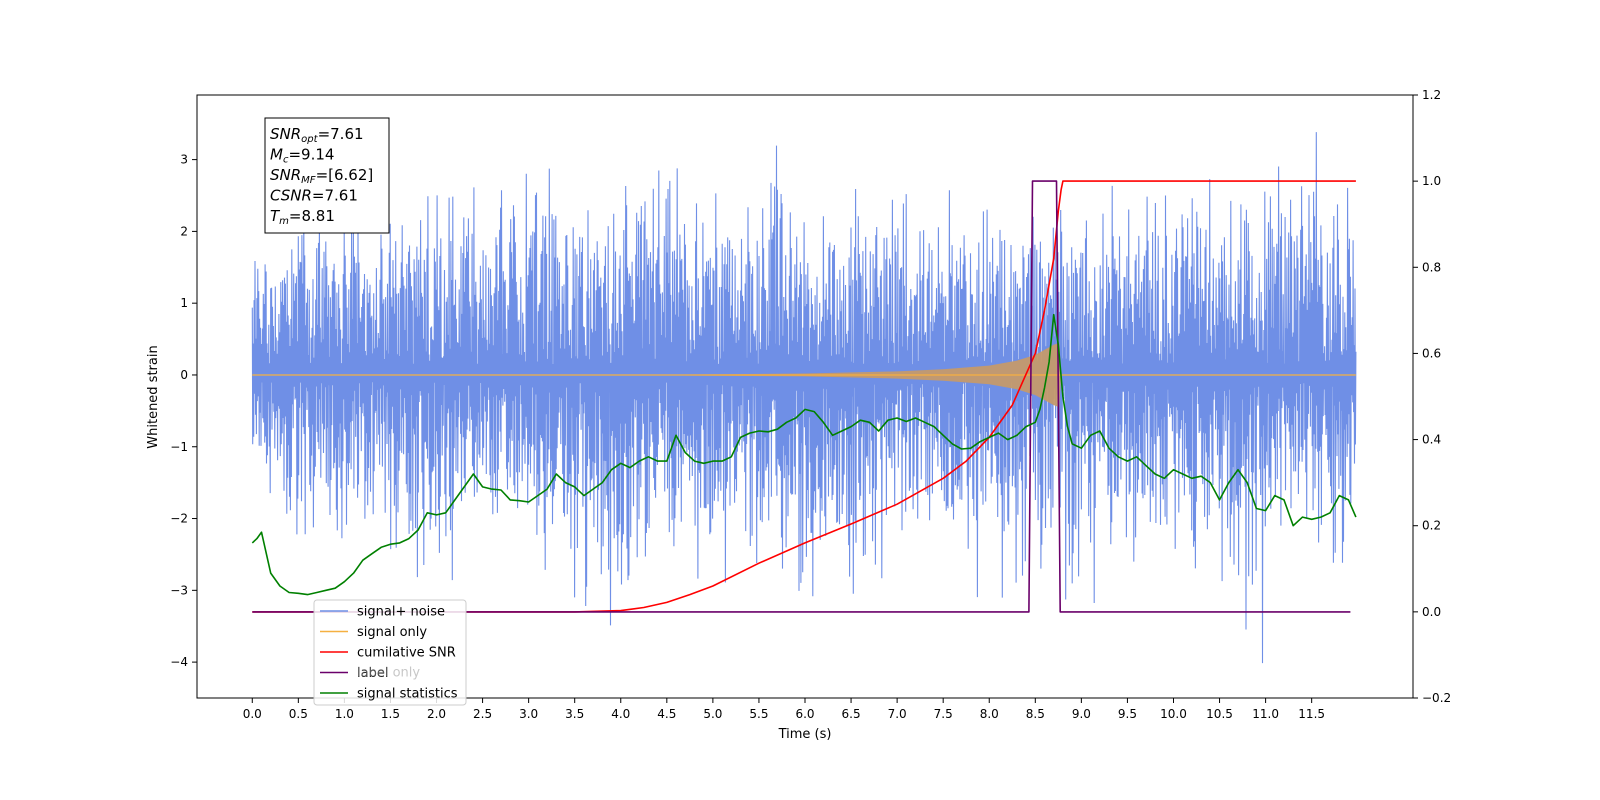 The height and width of the screenshot is (800, 1600). What do you see at coordinates (1265, 714) in the screenshot?
I see `x-tick-label: 11.0` at bounding box center [1265, 714].